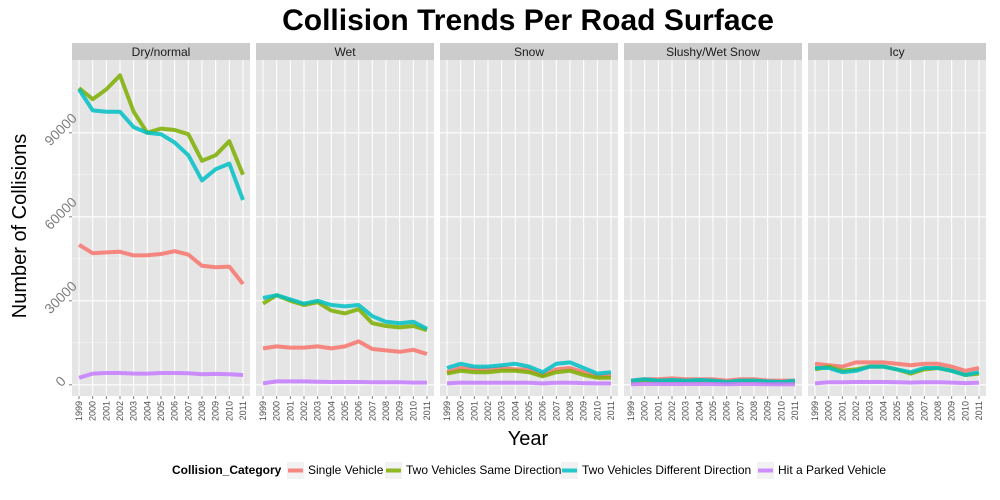  I want to click on chart-title: Collision Trends Per Road Surface, so click(528, 20).